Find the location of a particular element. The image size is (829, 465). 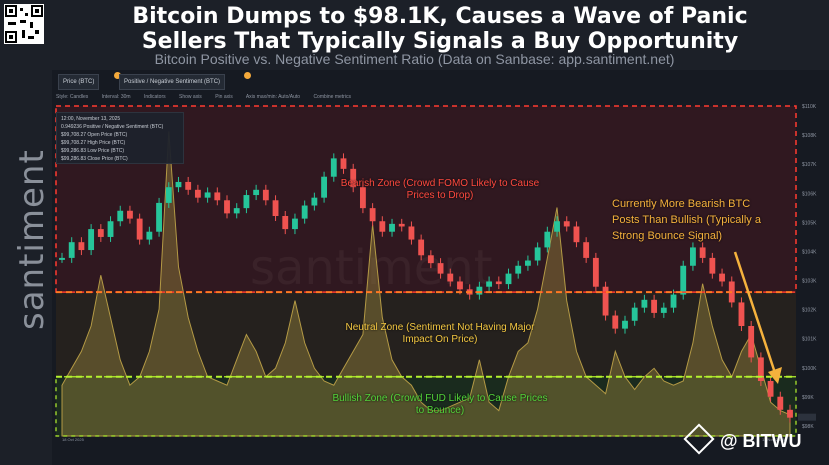

y-axis-tick: $103K is located at coordinates (809, 282).